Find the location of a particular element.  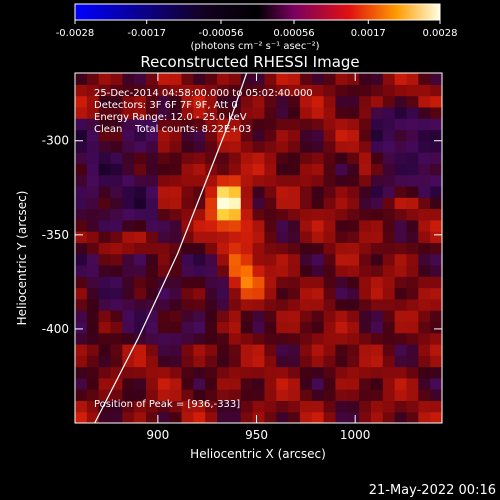

colorbar is located at coordinates (257, 12).